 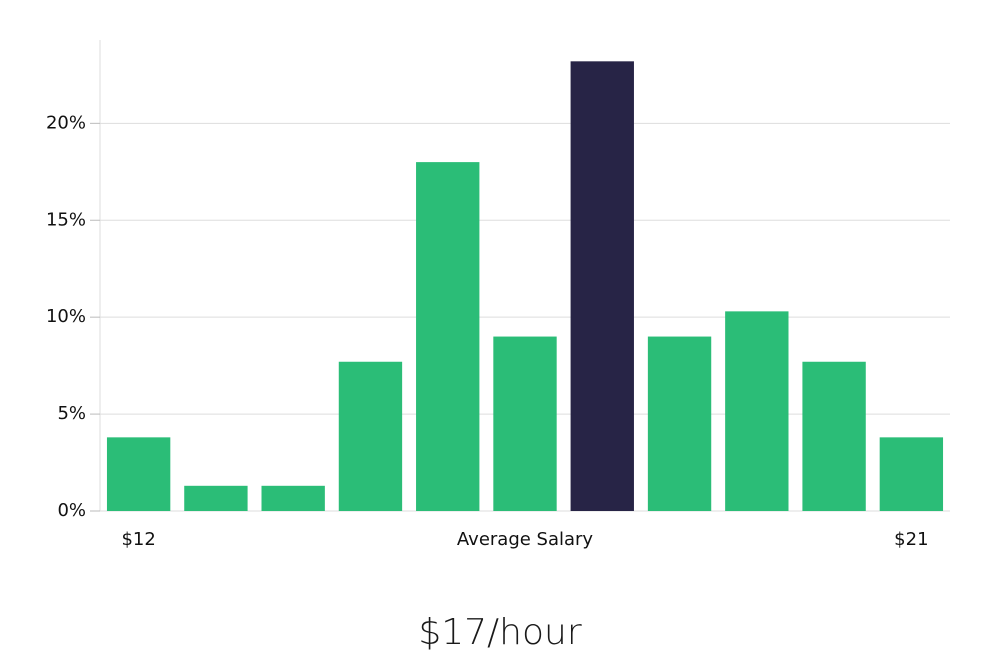 I want to click on y-tick-label: 5%, so click(x=71, y=413).